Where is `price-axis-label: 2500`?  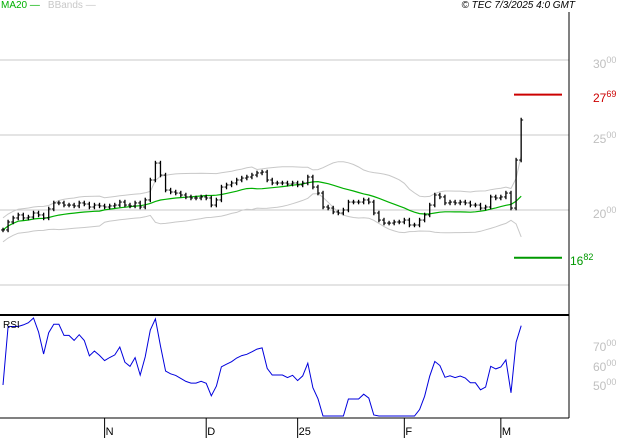 price-axis-label: 2500 is located at coordinates (604, 138).